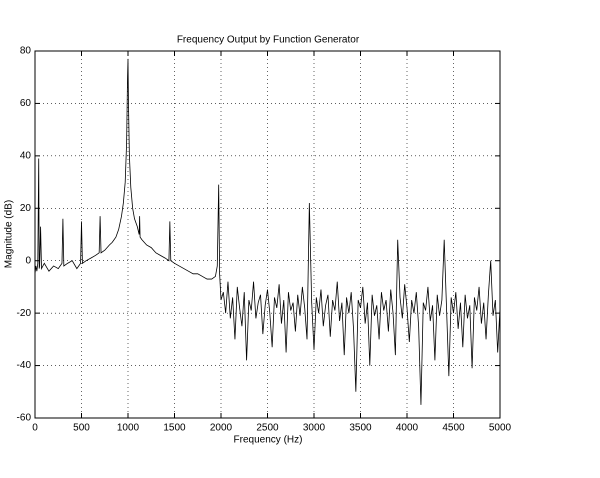  I want to click on y-tick-label: 60, so click(26, 103).